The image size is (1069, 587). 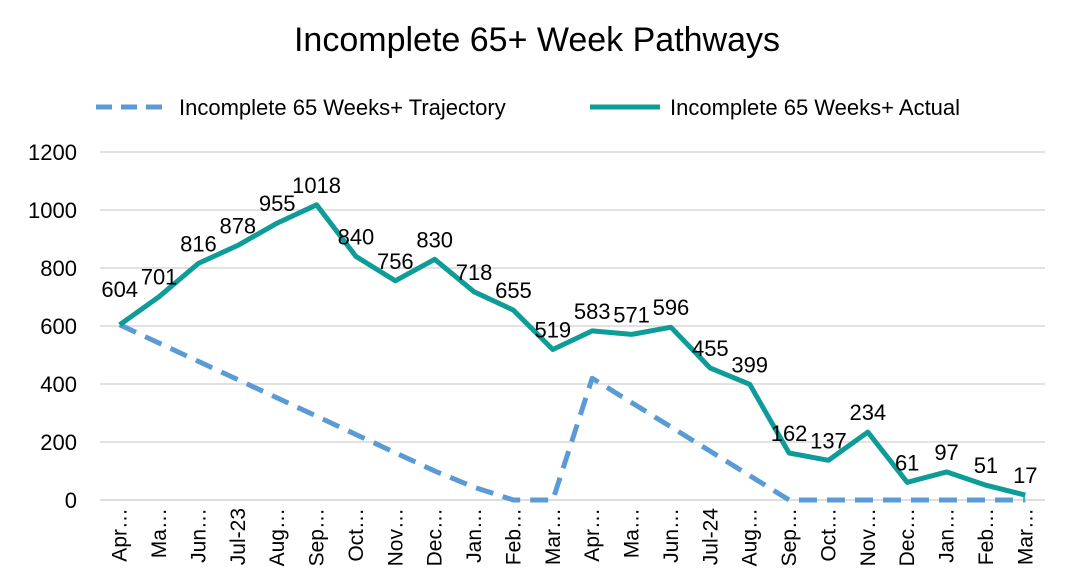 I want to click on x-tick-label: Jul-24, so click(x=710, y=537).